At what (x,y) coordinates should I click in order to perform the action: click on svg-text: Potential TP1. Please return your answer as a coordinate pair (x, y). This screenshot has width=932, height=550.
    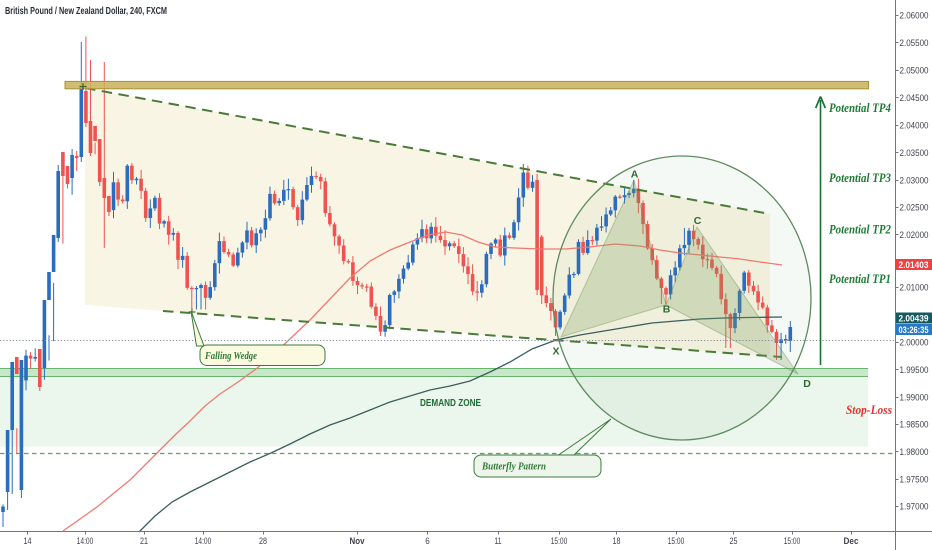
    Looking at the image, I should click on (860, 278).